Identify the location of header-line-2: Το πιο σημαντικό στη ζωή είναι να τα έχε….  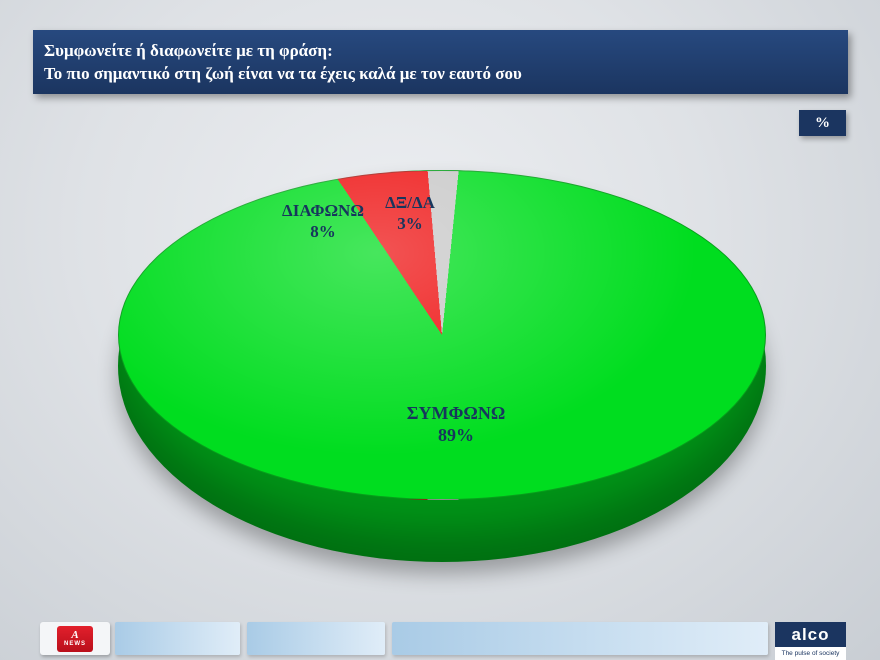
(283, 73).